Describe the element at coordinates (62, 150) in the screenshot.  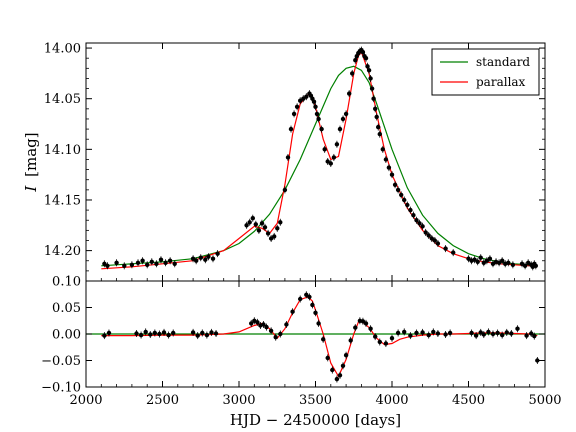
I see `y-tick-label: 14.10` at that location.